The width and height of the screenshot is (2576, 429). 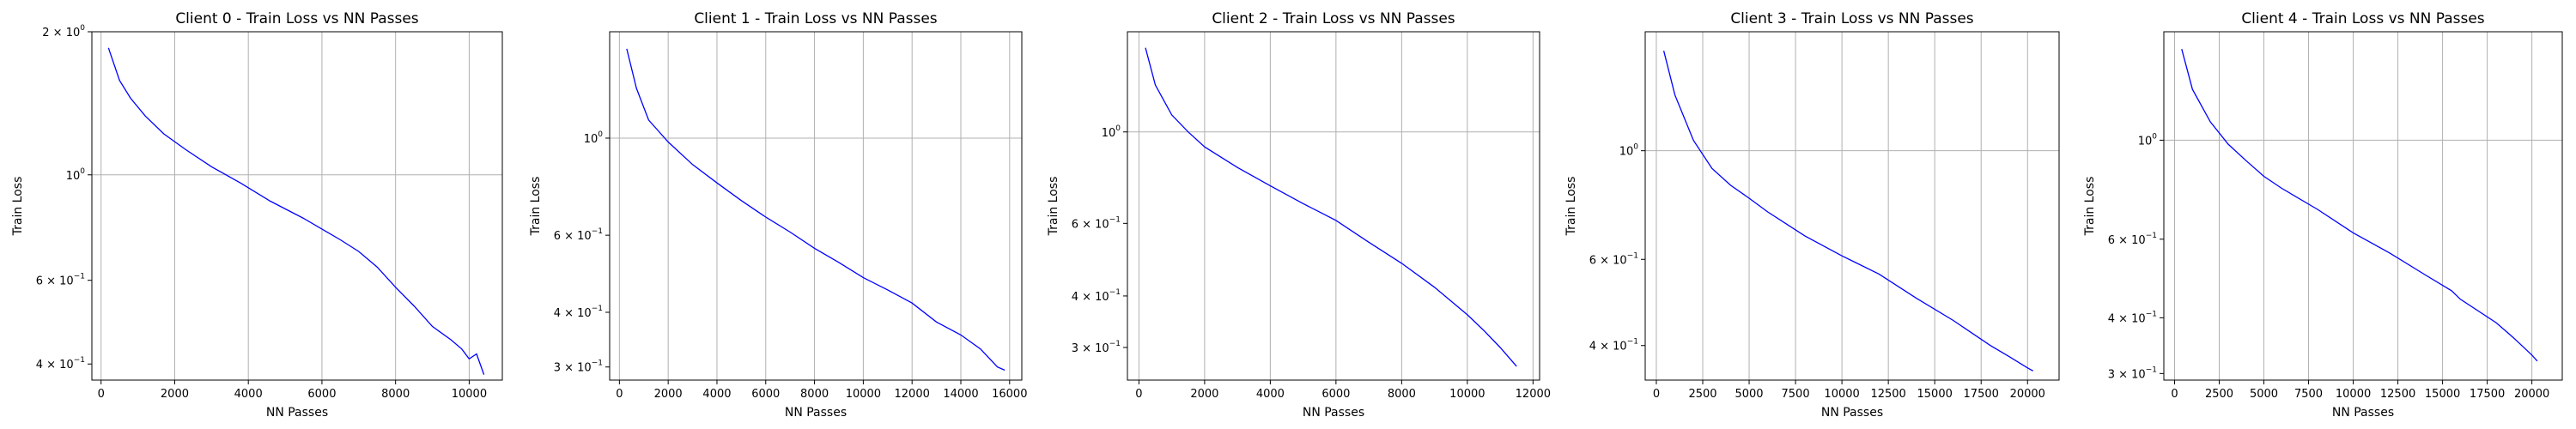 What do you see at coordinates (961, 394) in the screenshot?
I see `x-tick-label: 14000` at bounding box center [961, 394].